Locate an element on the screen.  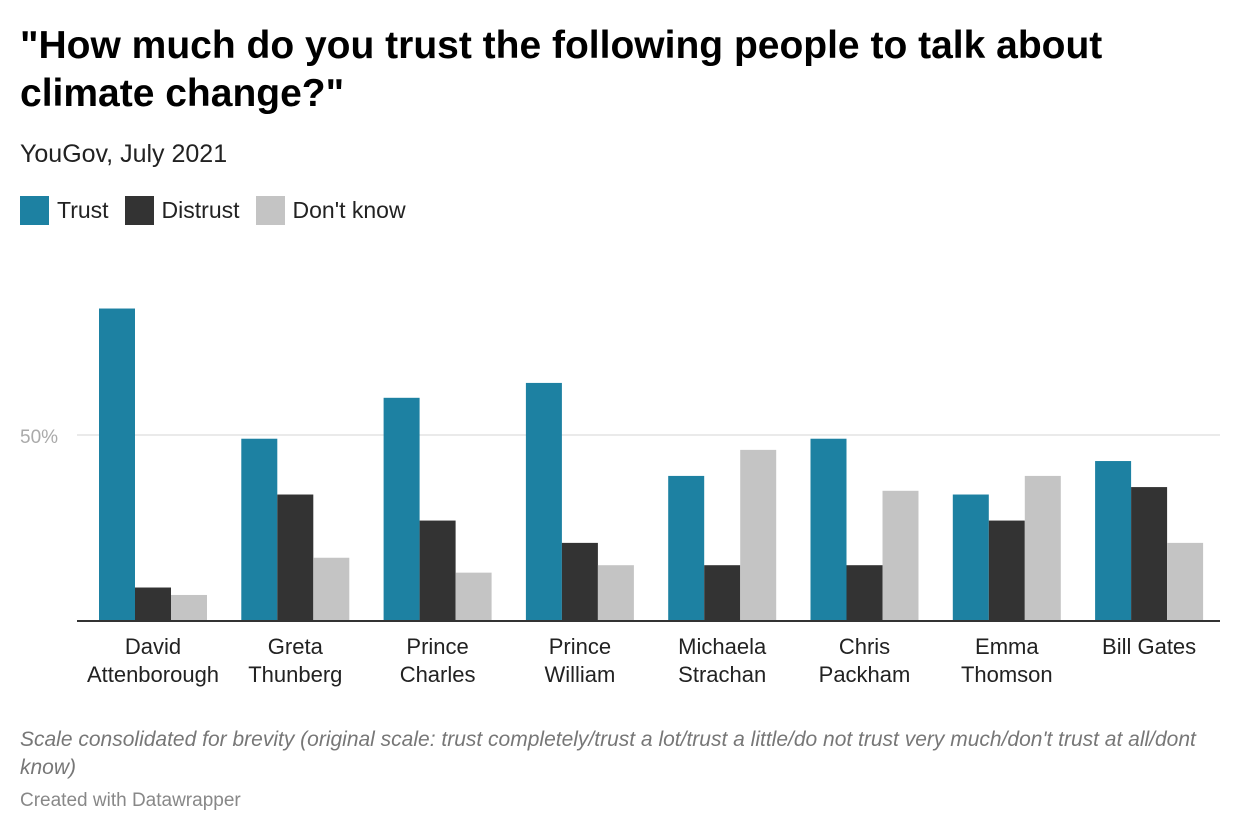
legend: Trust Distrust Don't know is located at coordinates (221, 210).